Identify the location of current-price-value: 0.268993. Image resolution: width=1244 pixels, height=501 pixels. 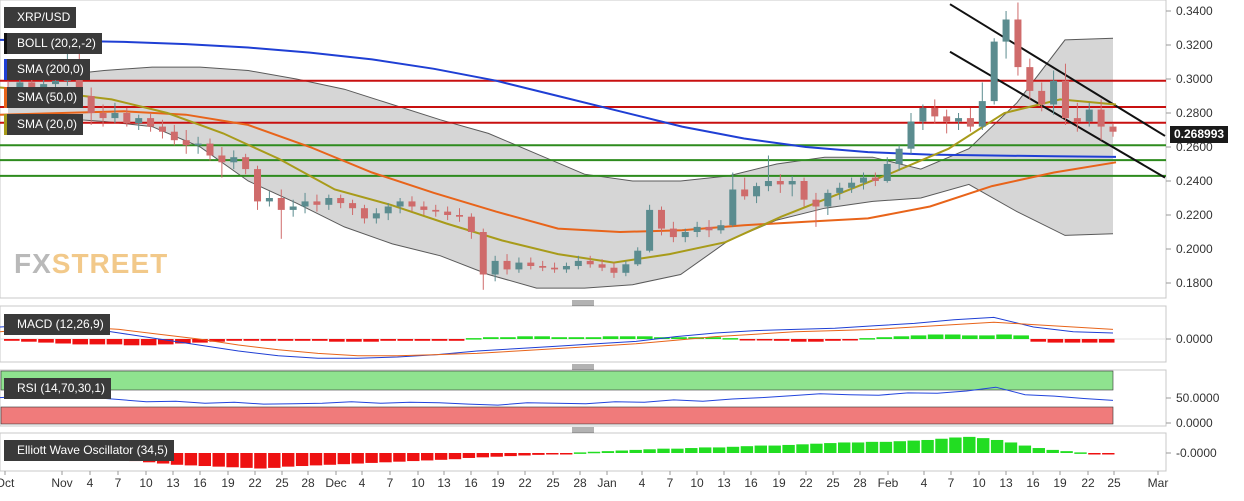
(1199, 134).